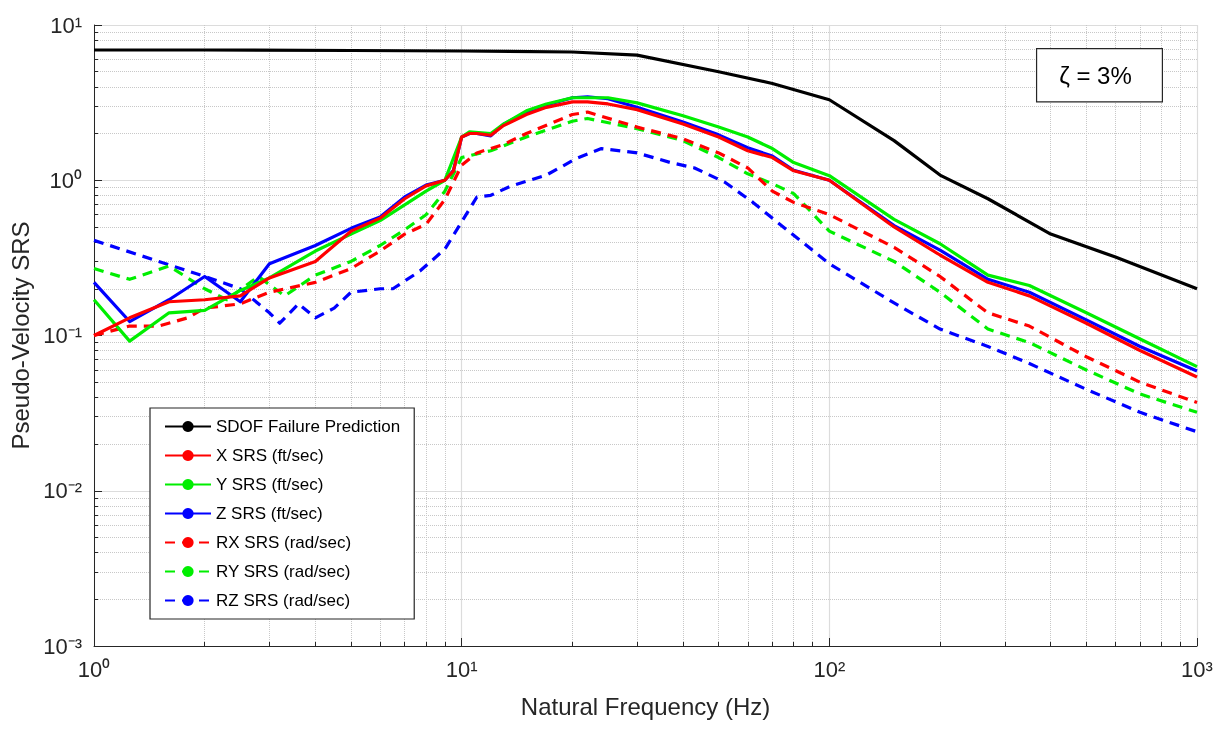 The height and width of the screenshot is (747, 1217). Describe the element at coordinates (829, 669) in the screenshot. I see `x-tick-label: 10²` at that location.